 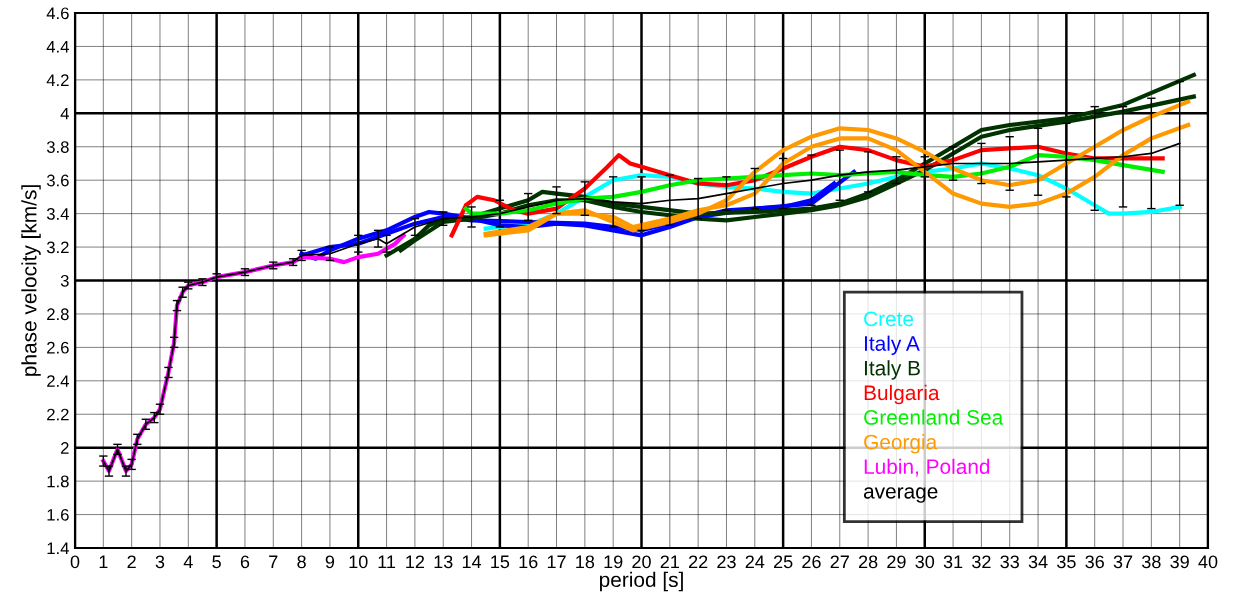 I want to click on x-tick-label: 26, so click(x=811, y=562).